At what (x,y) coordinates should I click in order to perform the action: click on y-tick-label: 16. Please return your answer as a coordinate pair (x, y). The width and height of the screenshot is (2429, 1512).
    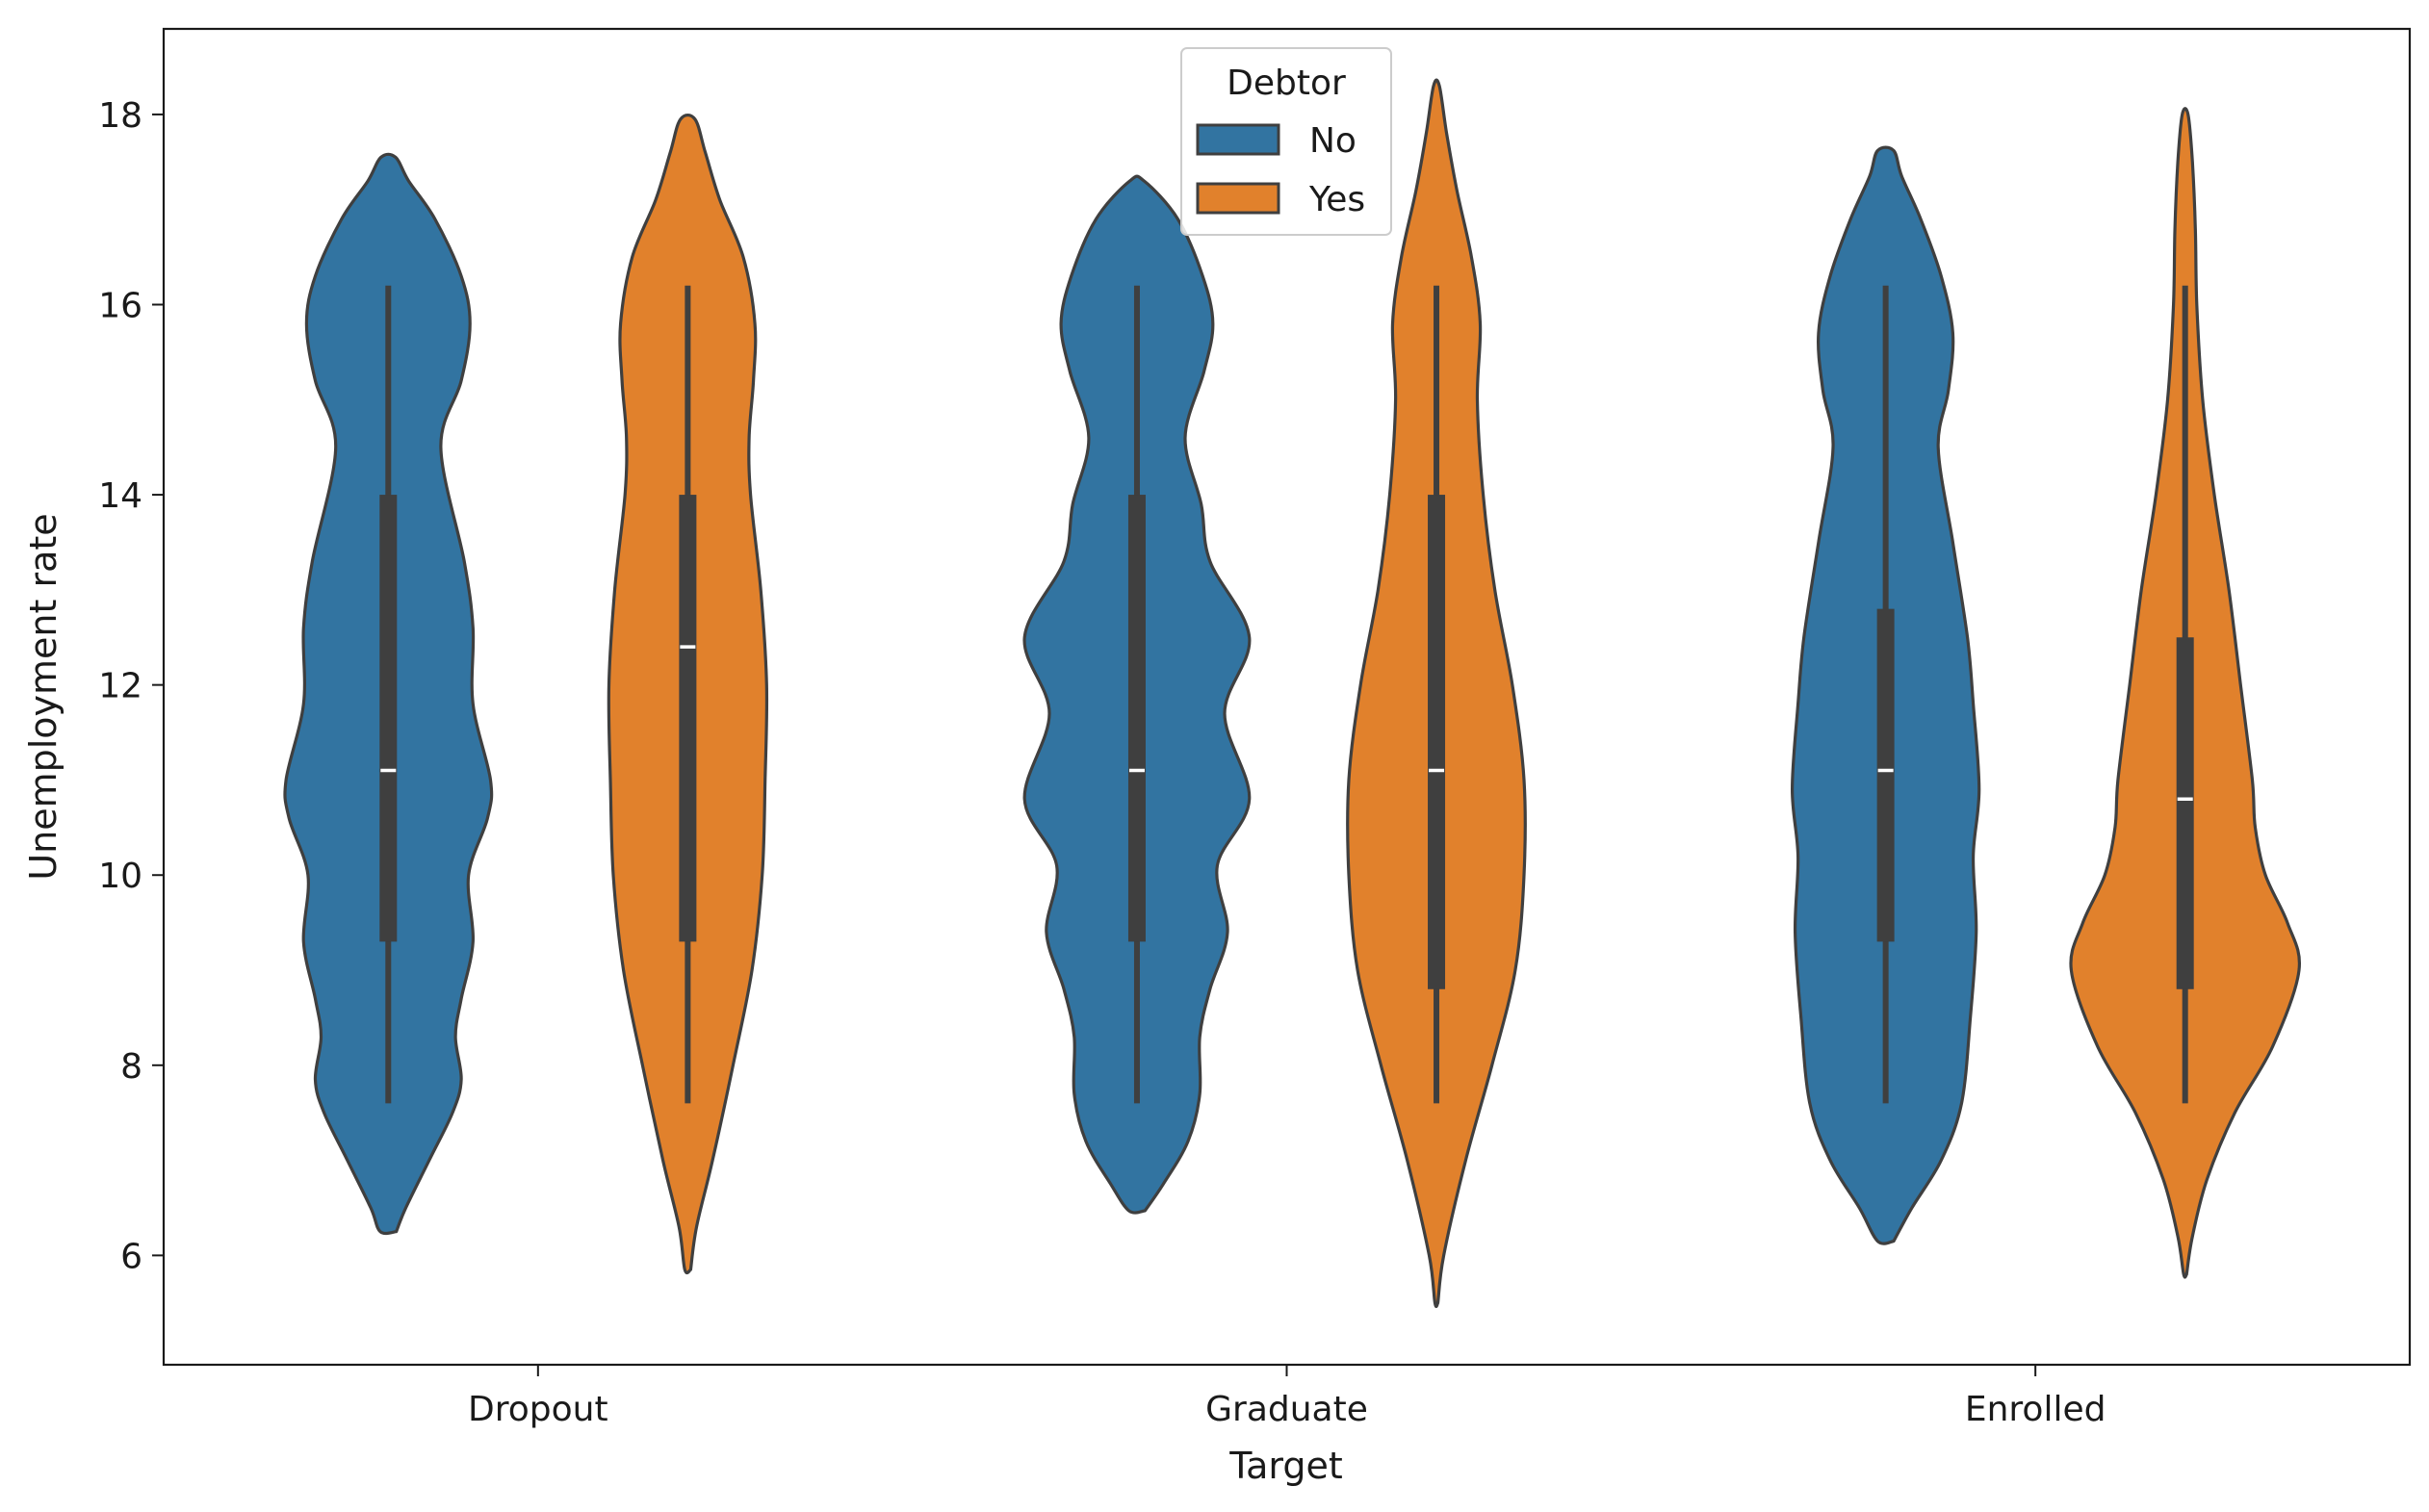
    Looking at the image, I should click on (120, 305).